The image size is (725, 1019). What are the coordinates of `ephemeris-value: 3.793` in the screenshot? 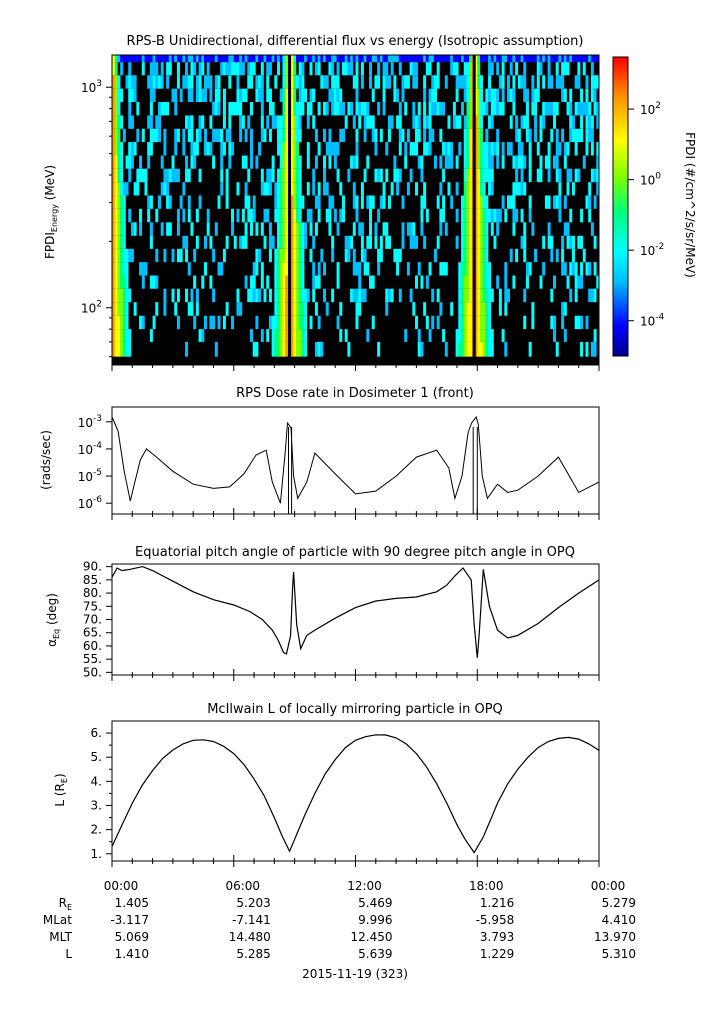 It's located at (497, 937).